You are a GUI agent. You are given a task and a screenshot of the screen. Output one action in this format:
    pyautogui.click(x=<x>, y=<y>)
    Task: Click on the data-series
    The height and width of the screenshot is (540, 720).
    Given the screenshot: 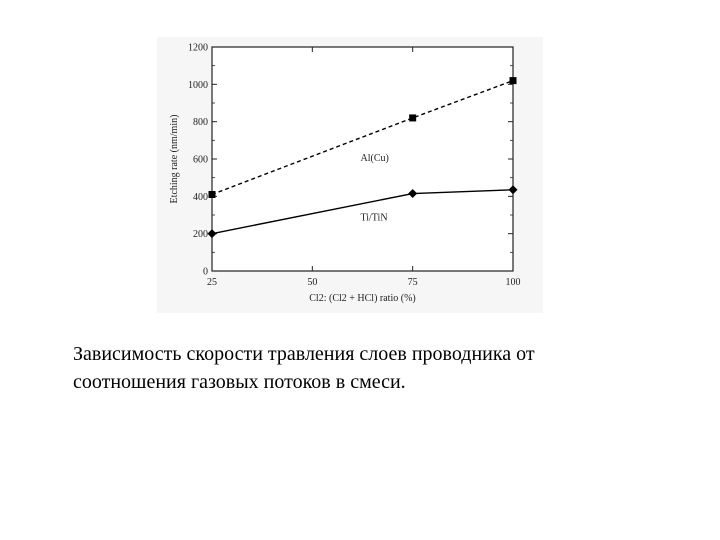 What is the action you would take?
    pyautogui.click(x=362, y=158)
    